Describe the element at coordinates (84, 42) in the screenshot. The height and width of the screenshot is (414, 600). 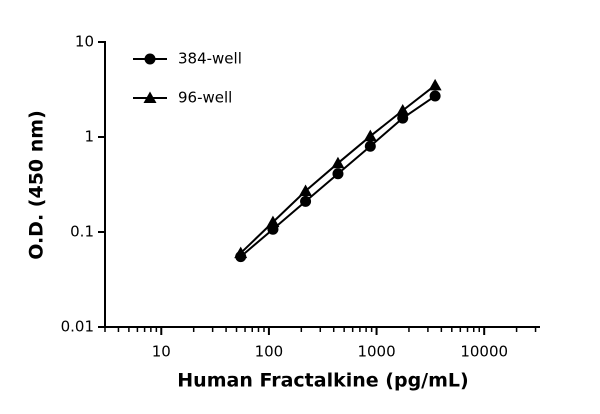
I see `y-tick-label: 10` at that location.